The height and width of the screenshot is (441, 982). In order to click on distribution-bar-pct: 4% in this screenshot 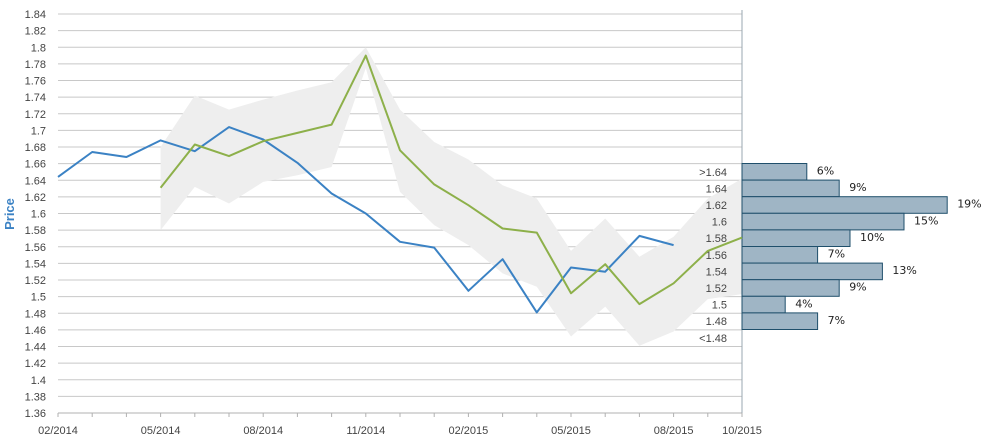, I will do `click(803, 303)`.